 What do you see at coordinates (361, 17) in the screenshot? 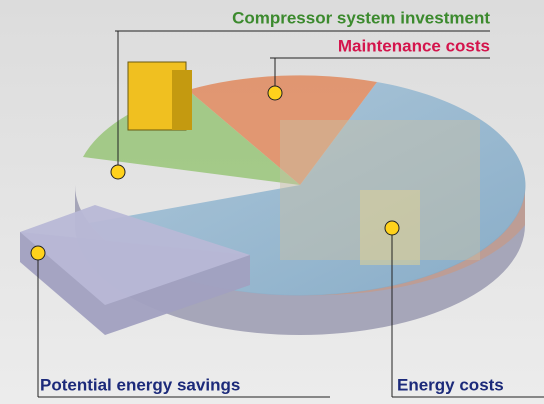
I see `label-investment: Compressor system investment` at bounding box center [361, 17].